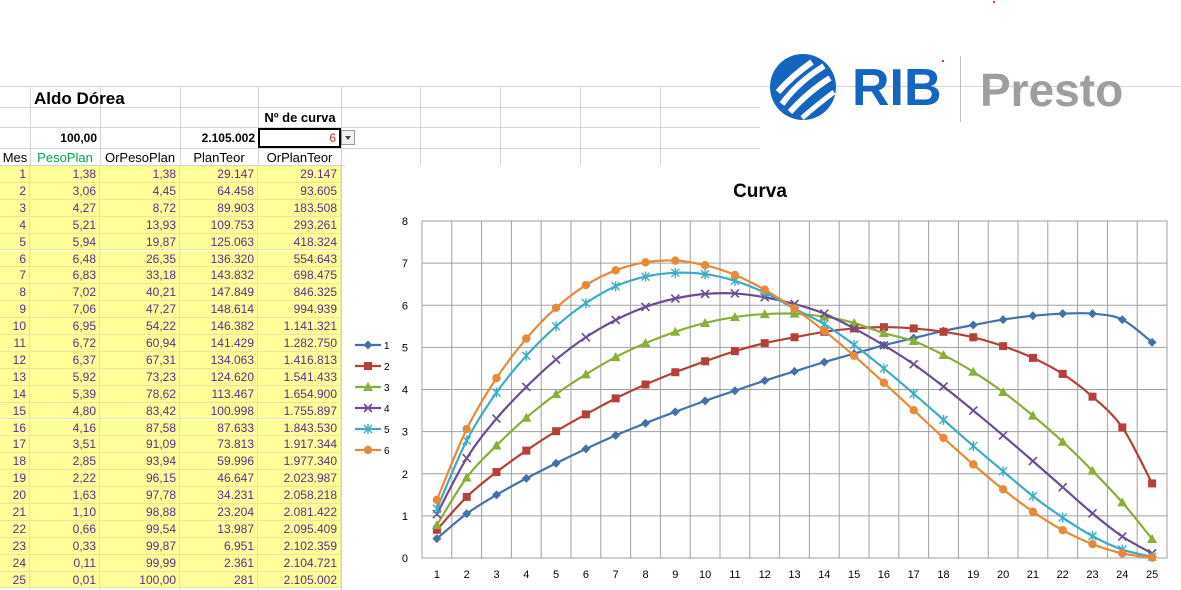 The width and height of the screenshot is (1181, 590). Describe the element at coordinates (65, 343) in the screenshot. I see `pesoplan-cell: 6,72` at that location.